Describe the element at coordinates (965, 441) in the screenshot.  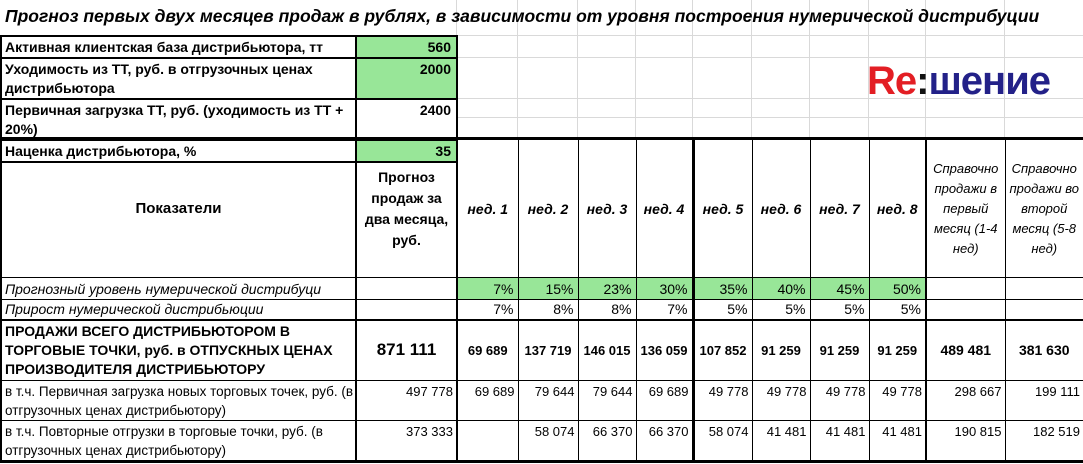
I see `cell: 190 815` at that location.